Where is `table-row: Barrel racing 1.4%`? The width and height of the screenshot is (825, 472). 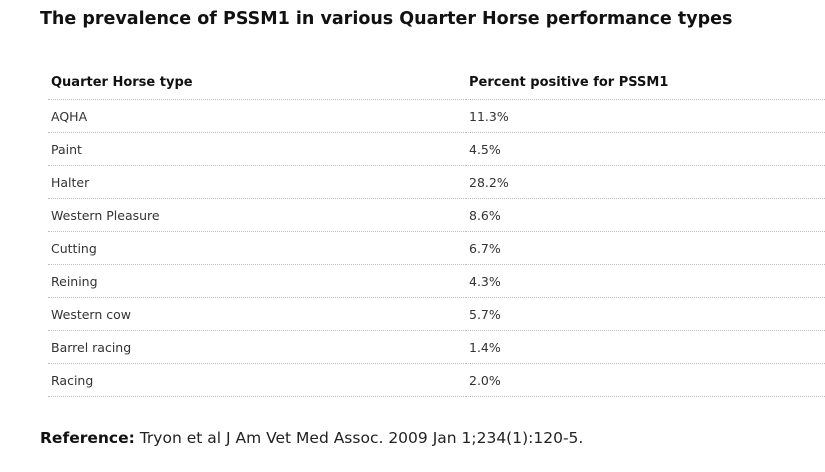 table-row: Barrel racing 1.4% is located at coordinates (436, 347).